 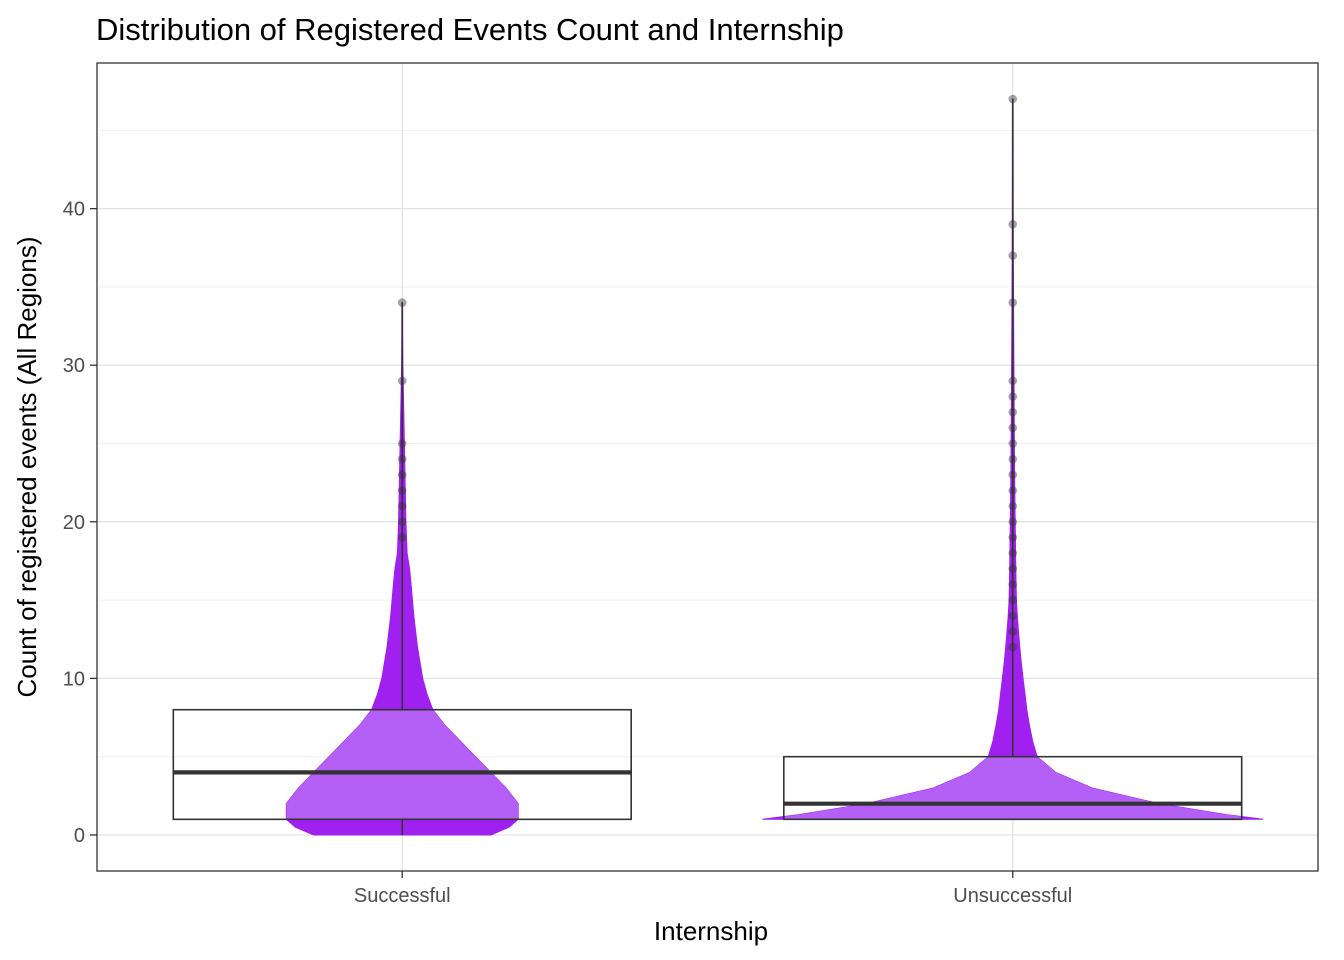 I want to click on x-tick-label: Unsuccessful, so click(x=1012, y=896).